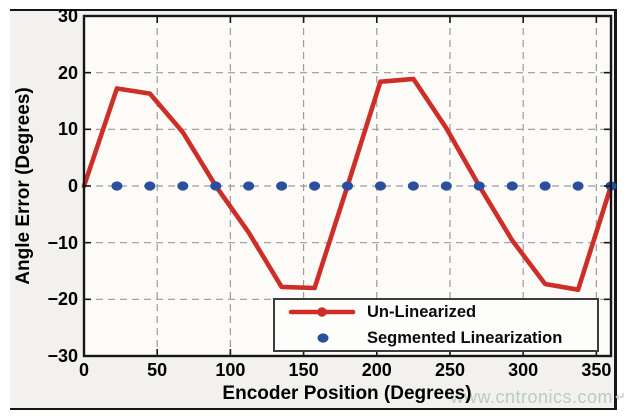 The image size is (639, 418). What do you see at coordinates (465, 337) in the screenshot?
I see `legend-label-segmented: Segmented Linearization` at bounding box center [465, 337].